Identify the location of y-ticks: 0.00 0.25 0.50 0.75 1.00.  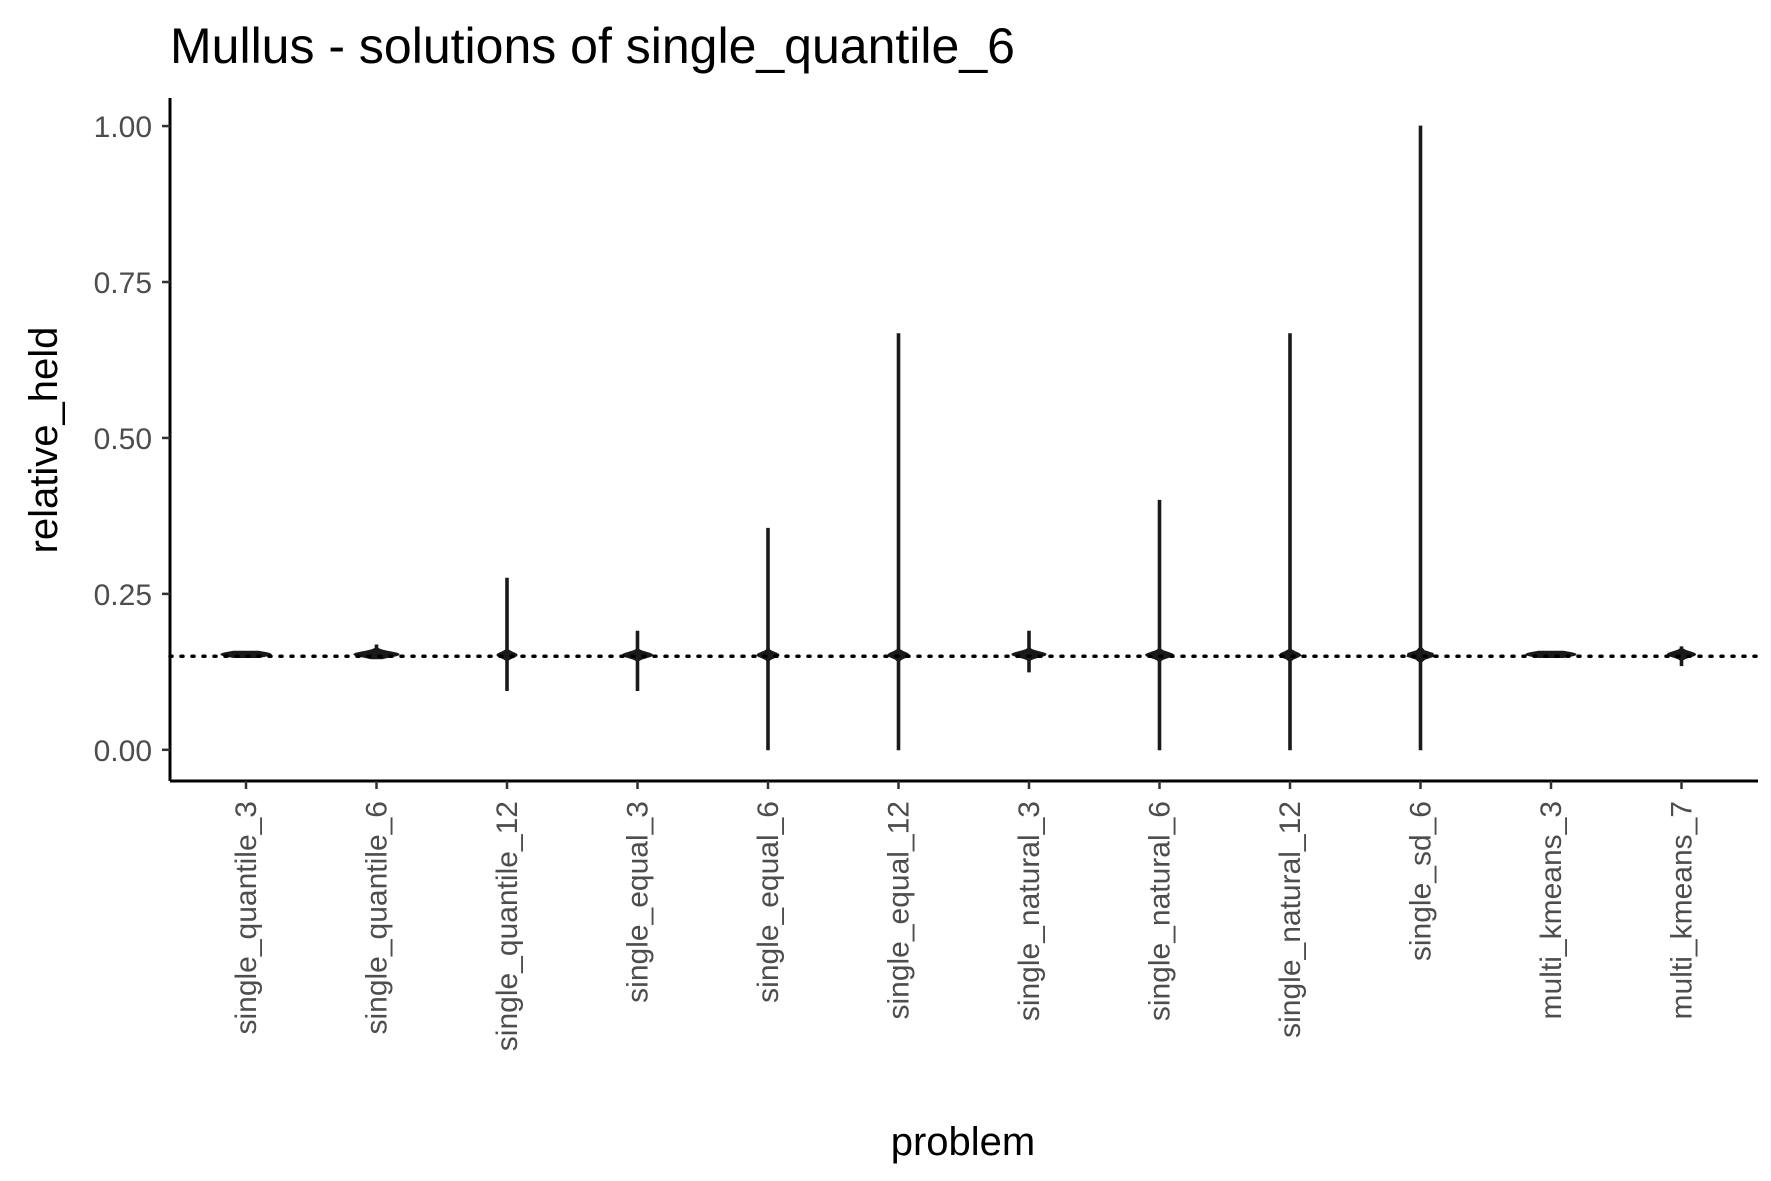
(132, 439).